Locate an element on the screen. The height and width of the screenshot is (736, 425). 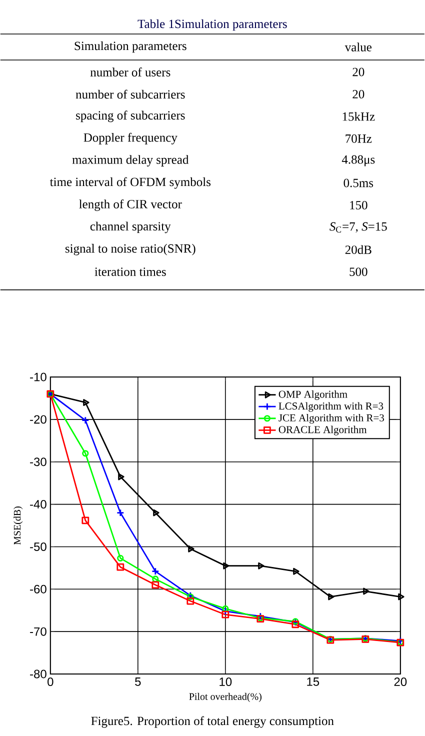
text: maximum delay spread is located at coordinates (130, 160).